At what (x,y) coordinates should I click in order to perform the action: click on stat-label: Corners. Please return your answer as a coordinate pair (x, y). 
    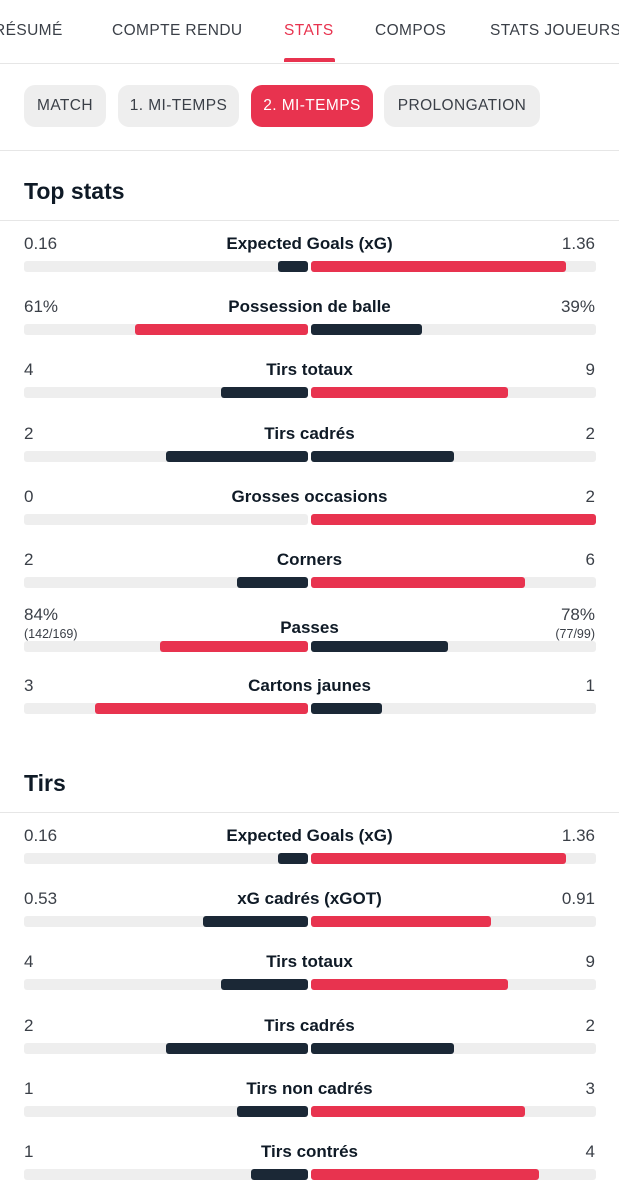
    Looking at the image, I should click on (309, 559).